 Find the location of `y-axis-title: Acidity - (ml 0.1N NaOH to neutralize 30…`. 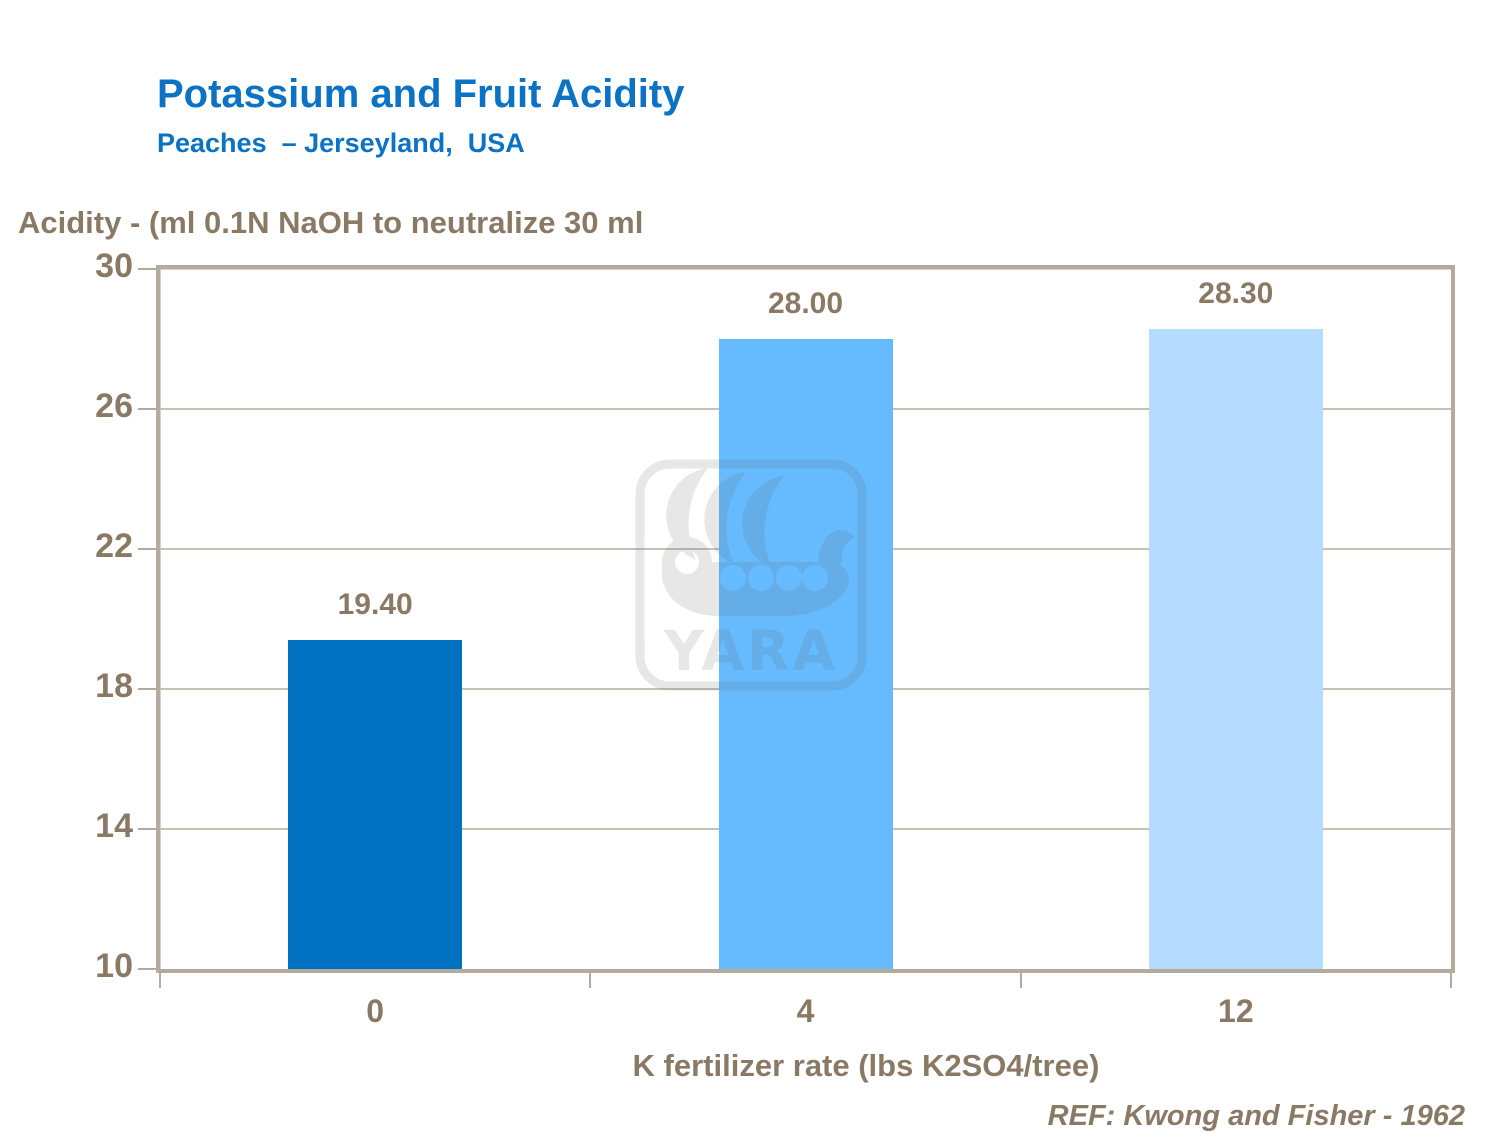

y-axis-title: Acidity - (ml 0.1N NaOH to neutralize 30… is located at coordinates (331, 222).